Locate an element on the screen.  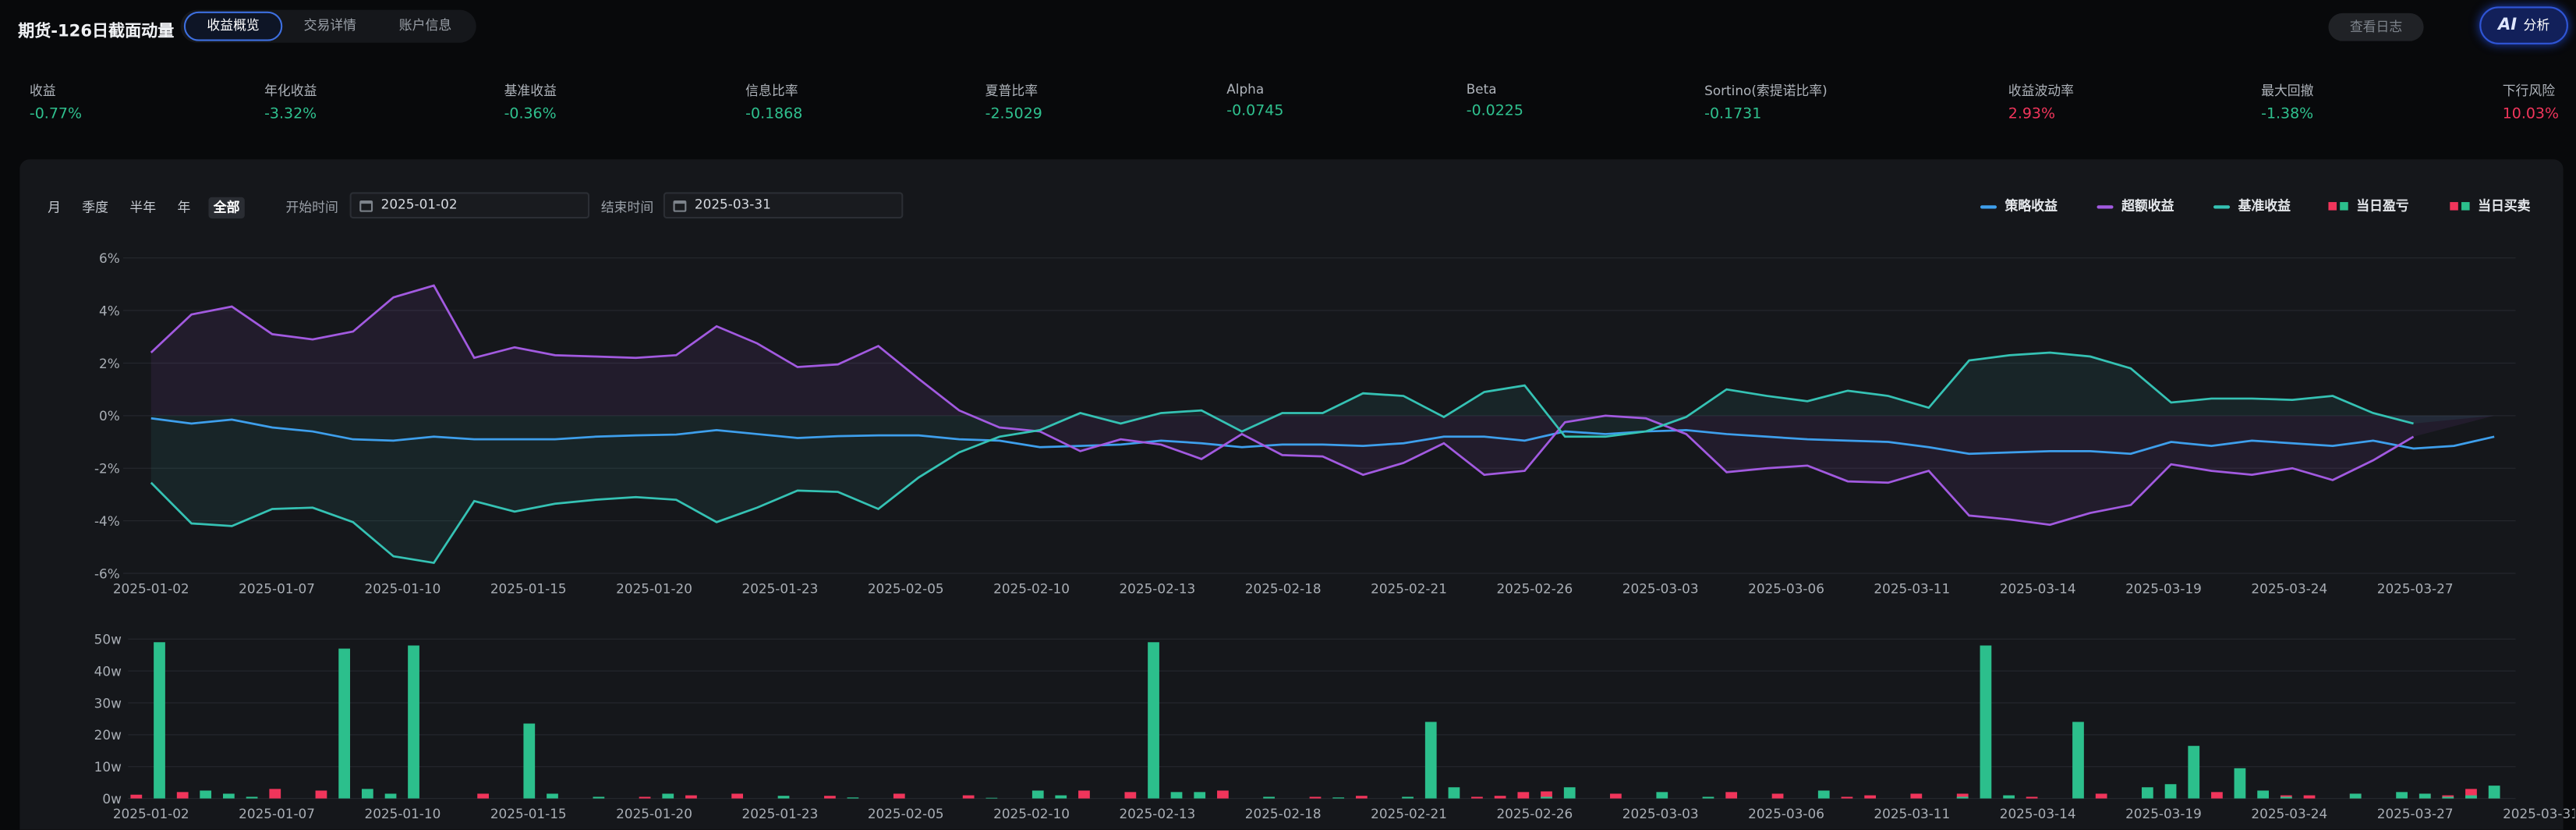
legend-daily-trade: 当日买卖 is located at coordinates (2490, 206).